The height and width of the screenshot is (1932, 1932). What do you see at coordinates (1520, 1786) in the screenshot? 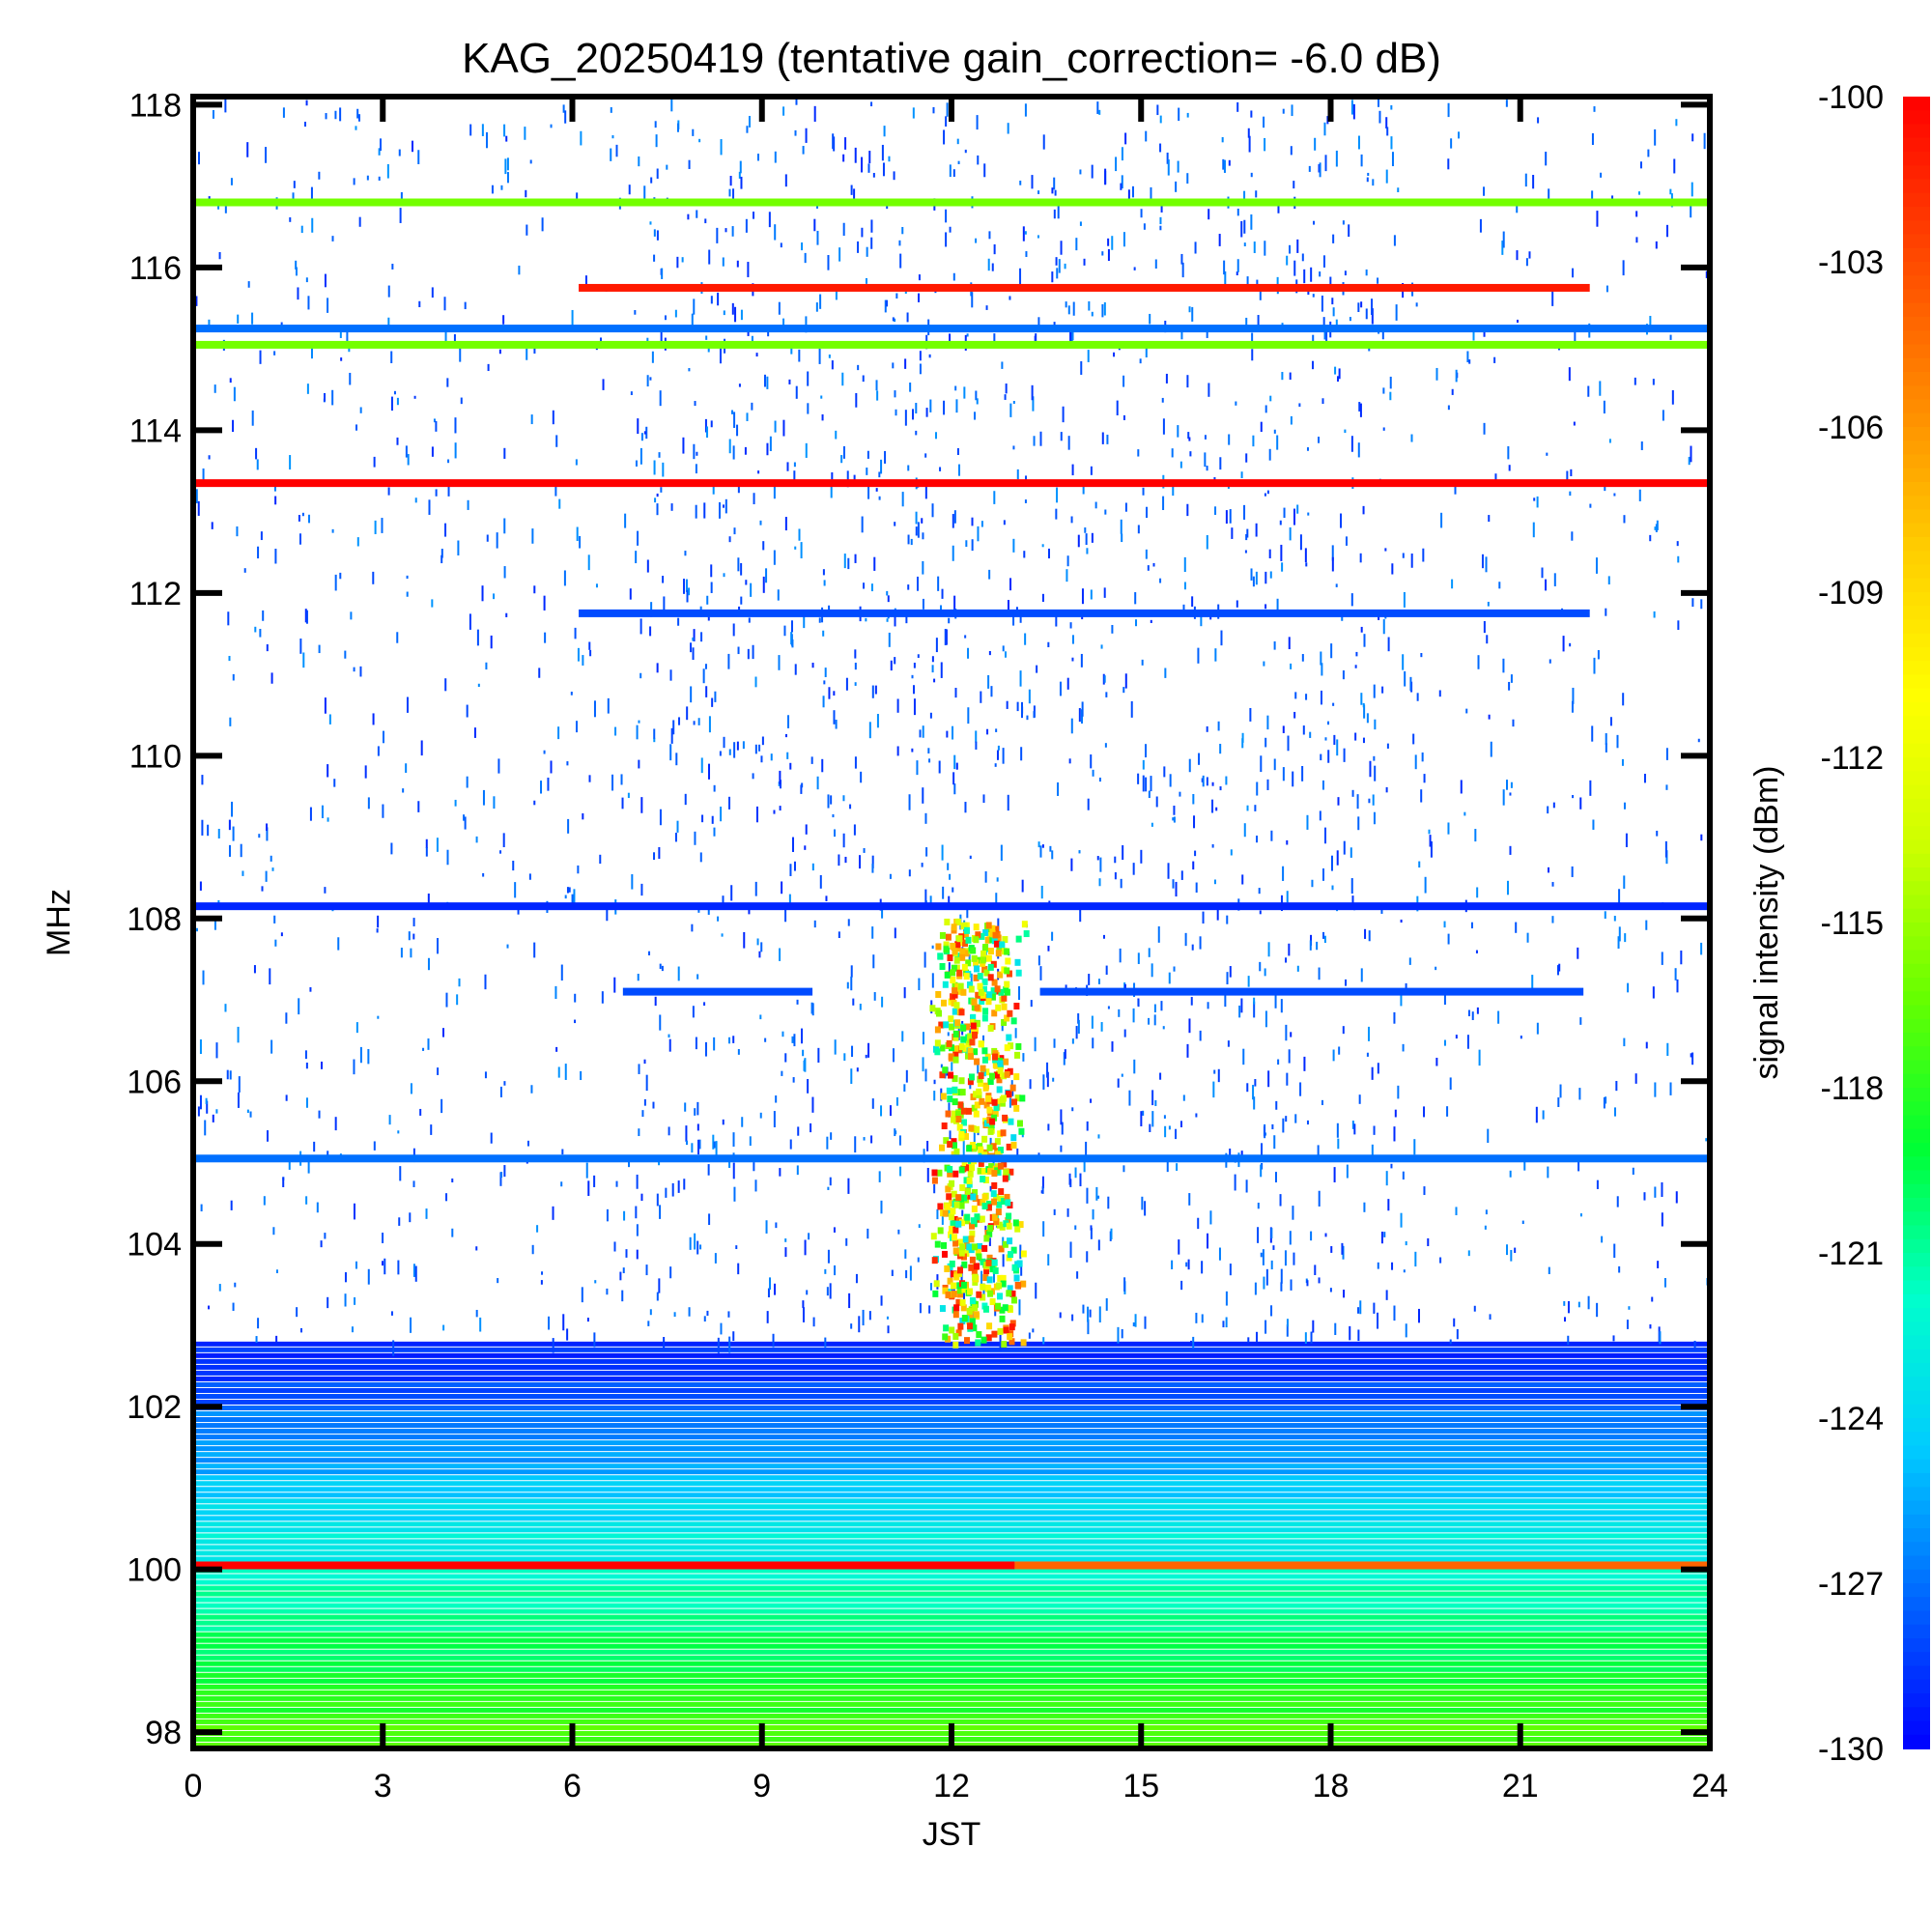
I see `x-tick-label: 21` at bounding box center [1520, 1786].